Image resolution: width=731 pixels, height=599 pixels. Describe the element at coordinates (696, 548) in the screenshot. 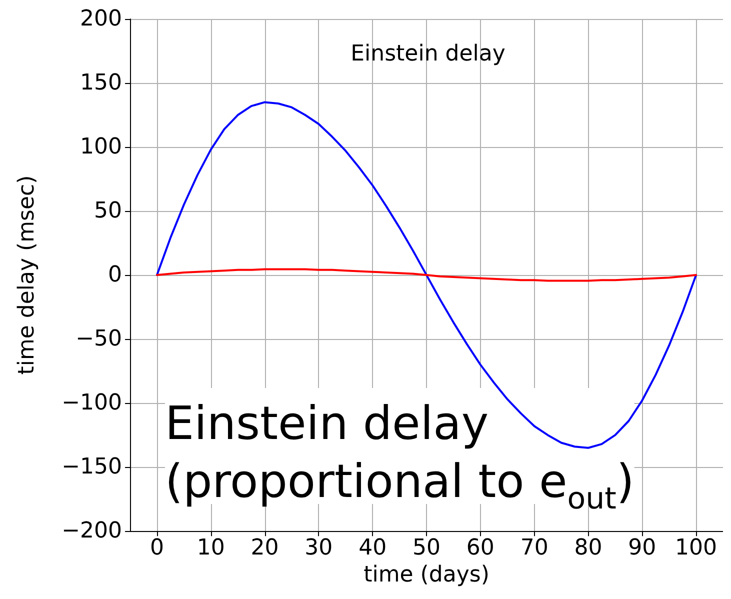

I see `x-tick-label: 100` at that location.